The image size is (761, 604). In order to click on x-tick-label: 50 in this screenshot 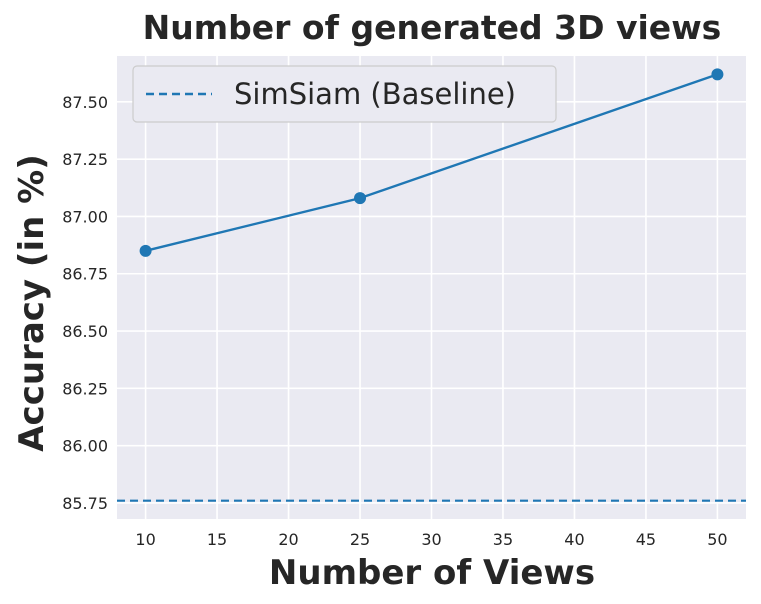, I will do `click(717, 539)`.